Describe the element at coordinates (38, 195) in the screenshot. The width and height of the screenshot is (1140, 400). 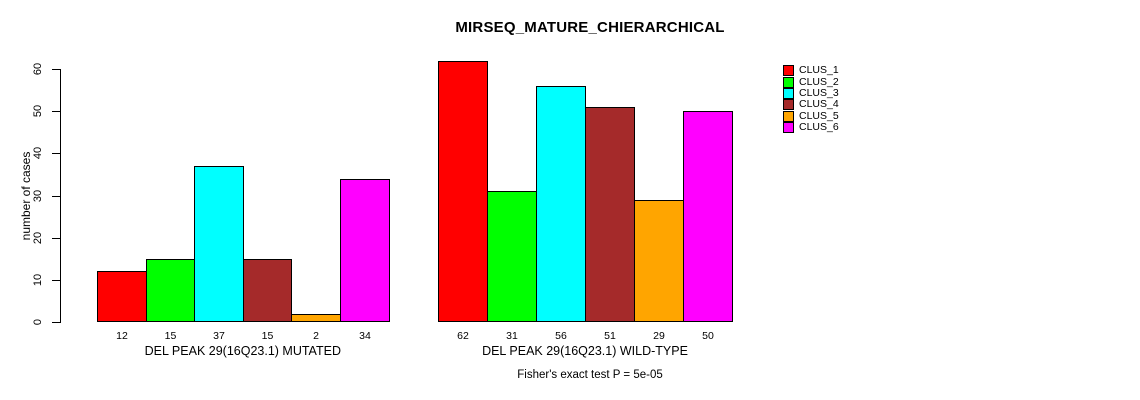
I see `y-tick-label: 30` at that location.